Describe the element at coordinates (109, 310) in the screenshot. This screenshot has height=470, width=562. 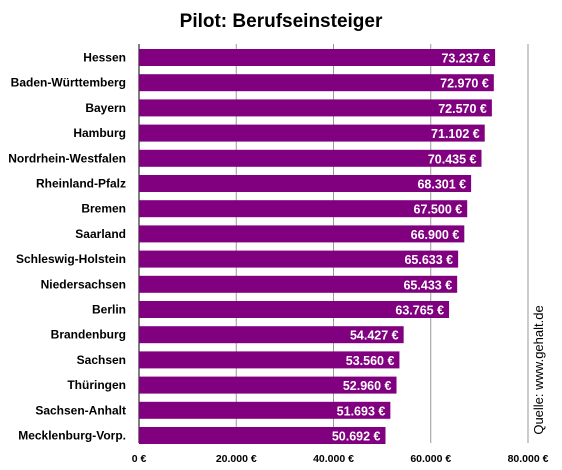
I see `category-label: Berlin` at that location.